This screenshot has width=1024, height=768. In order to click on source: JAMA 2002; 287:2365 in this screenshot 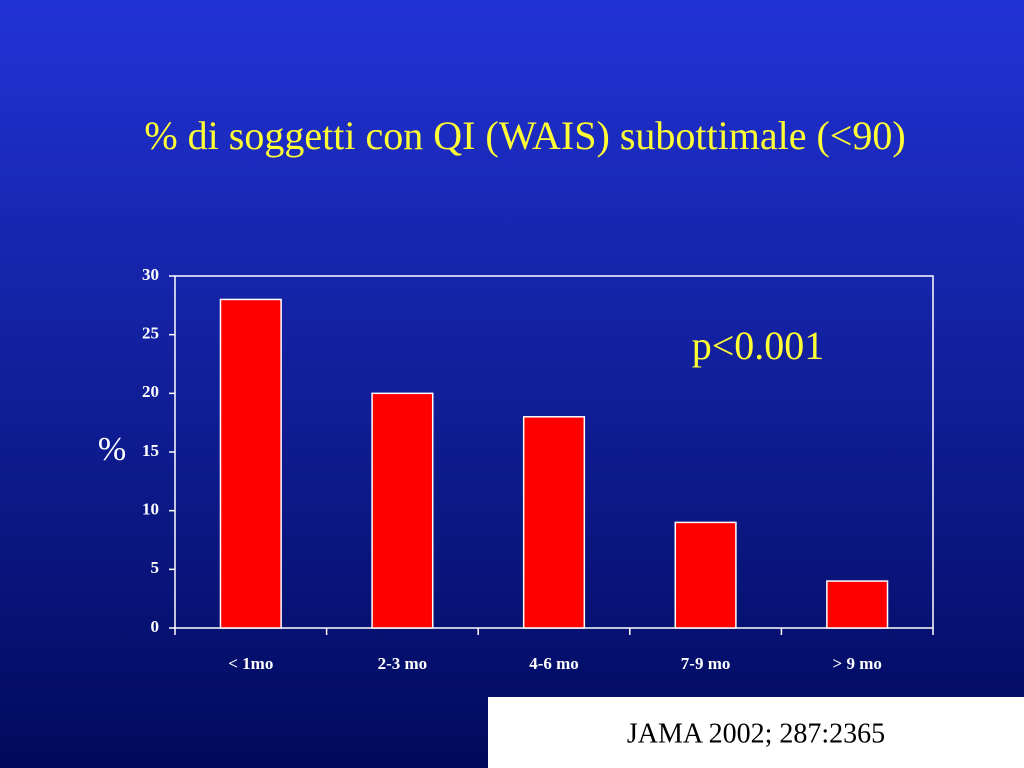, I will do `click(756, 733)`.